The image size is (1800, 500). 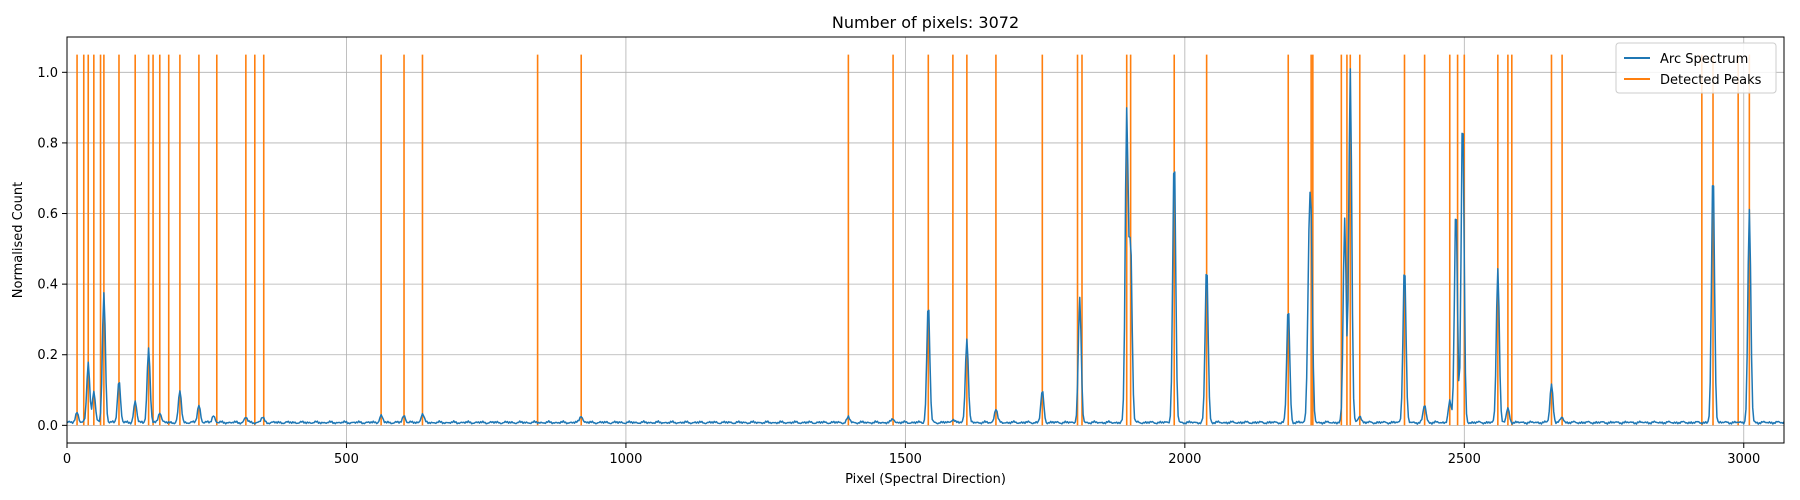 I want to click on x-tick-label: 1000, so click(x=625, y=459).